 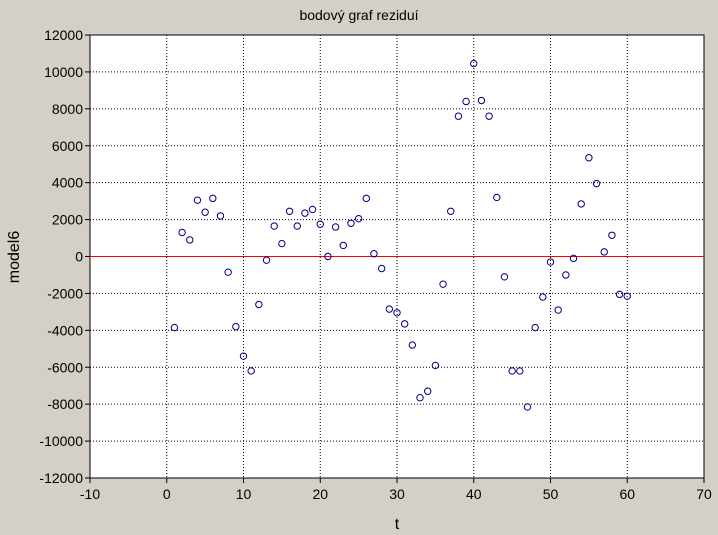 I want to click on y-tick-label: -4000, so click(x=65, y=330).